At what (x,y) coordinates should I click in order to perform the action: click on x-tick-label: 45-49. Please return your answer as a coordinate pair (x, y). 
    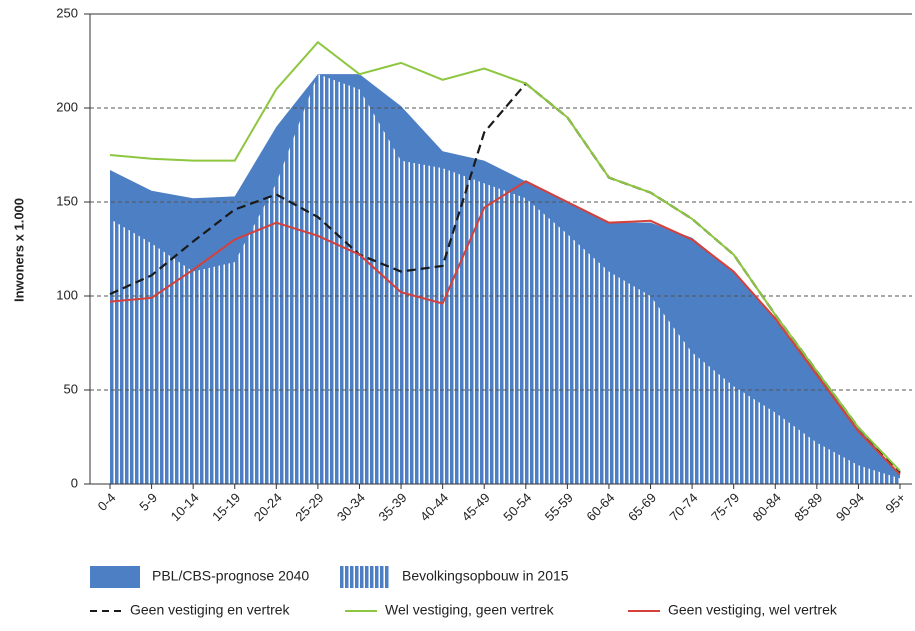
    Looking at the image, I should click on (476, 507).